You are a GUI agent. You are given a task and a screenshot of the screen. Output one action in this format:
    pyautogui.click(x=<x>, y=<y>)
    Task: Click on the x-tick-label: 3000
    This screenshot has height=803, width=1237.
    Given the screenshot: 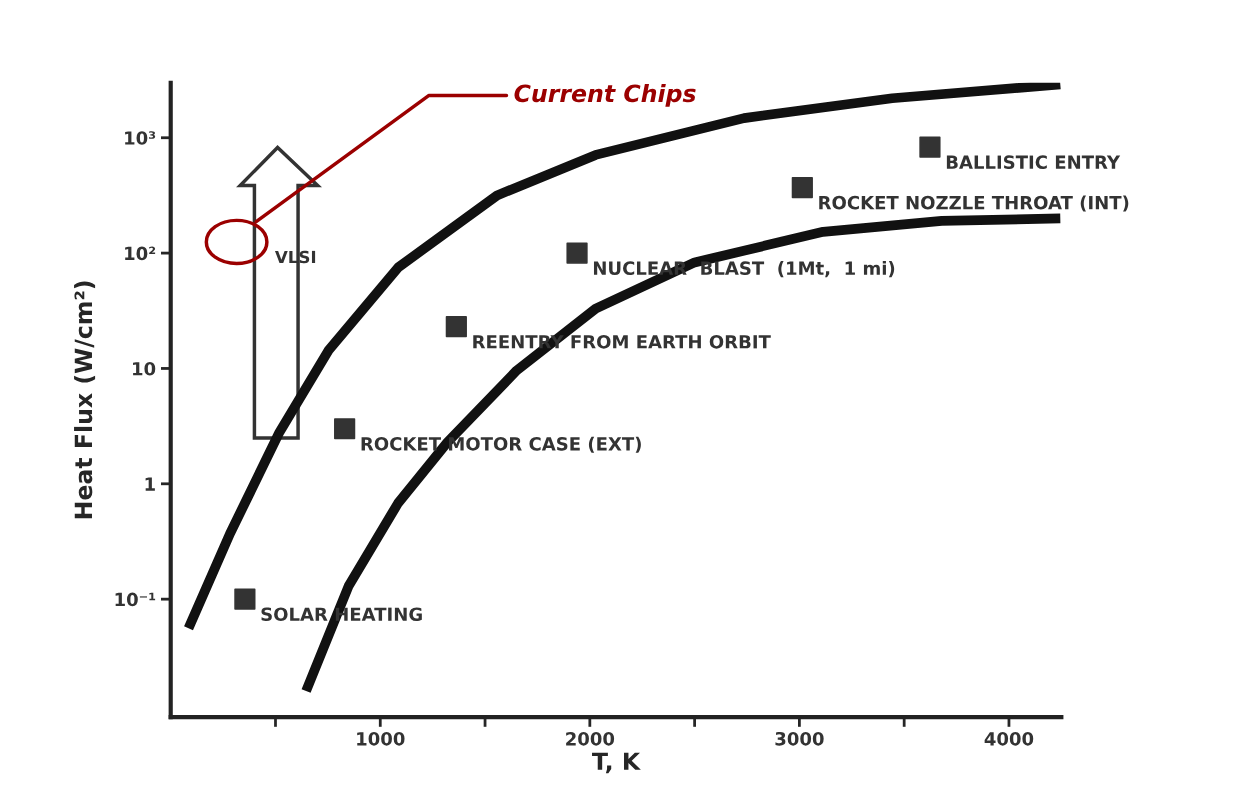 What is the action you would take?
    pyautogui.click(x=799, y=738)
    